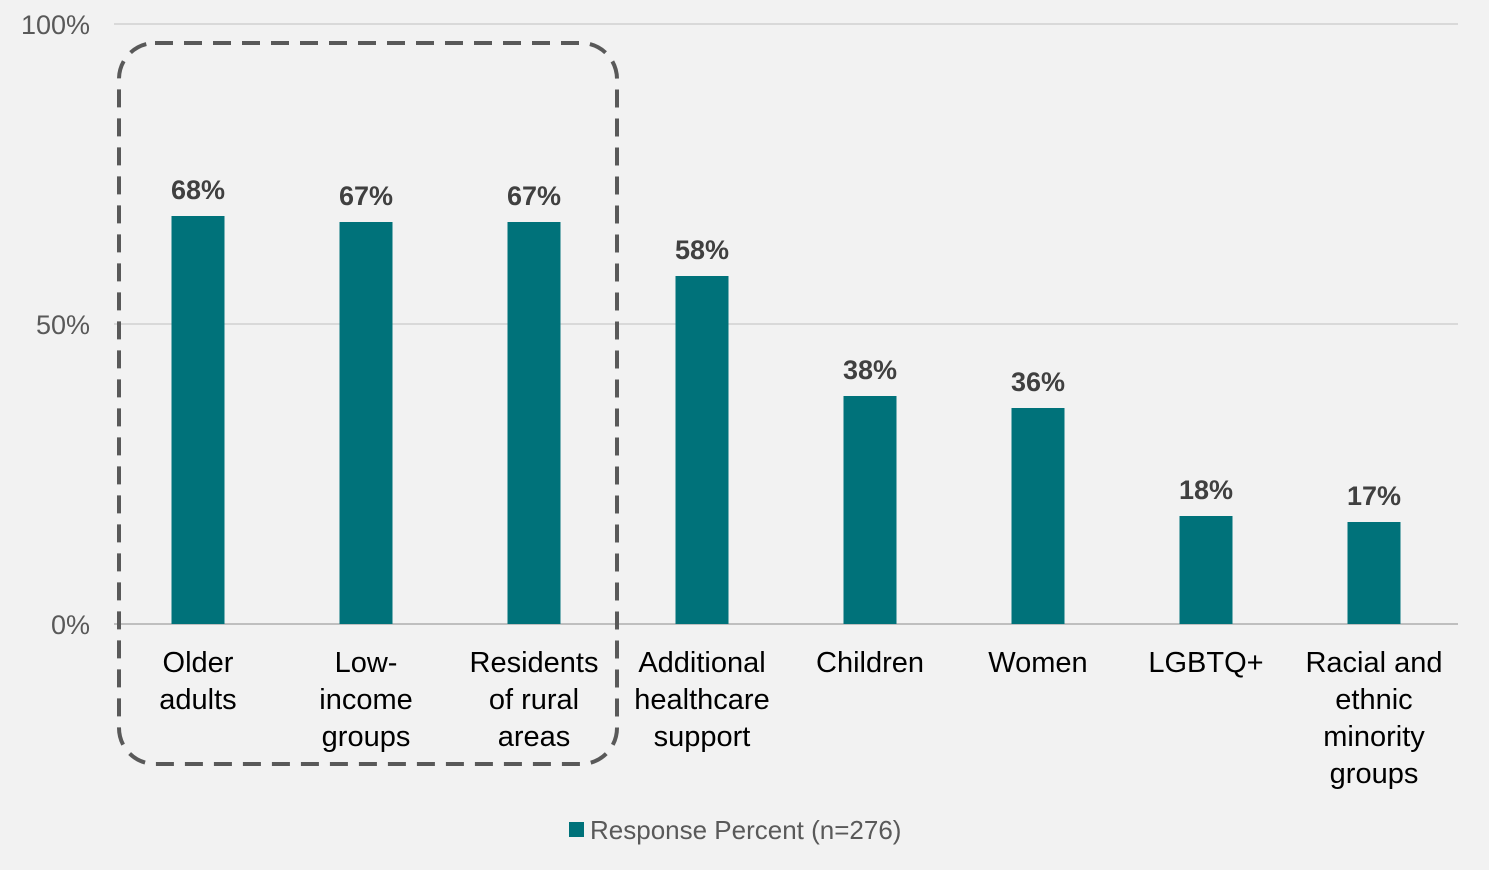 The width and height of the screenshot is (1489, 870). I want to click on category-label: Racial and ethnic minority groups, so click(1373, 718).